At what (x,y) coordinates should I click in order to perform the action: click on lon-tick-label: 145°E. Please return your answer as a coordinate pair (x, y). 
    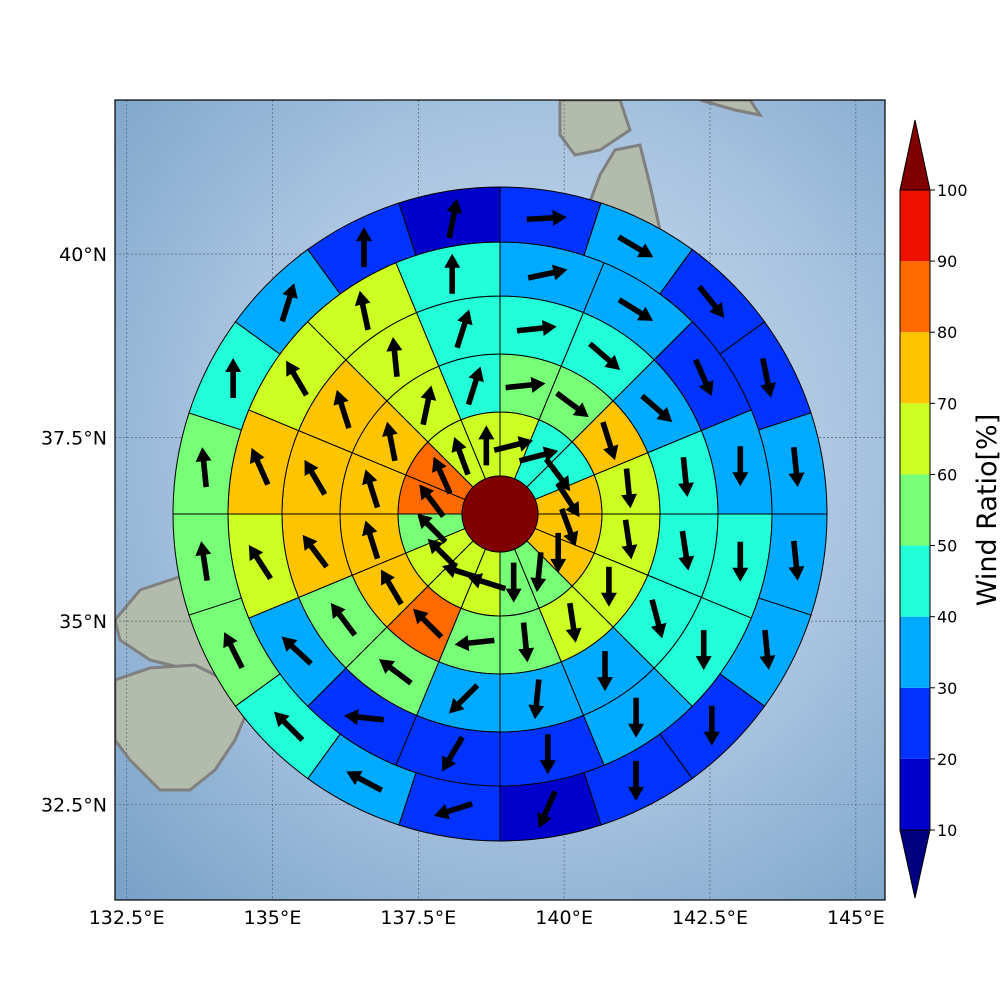
    Looking at the image, I should click on (856, 918).